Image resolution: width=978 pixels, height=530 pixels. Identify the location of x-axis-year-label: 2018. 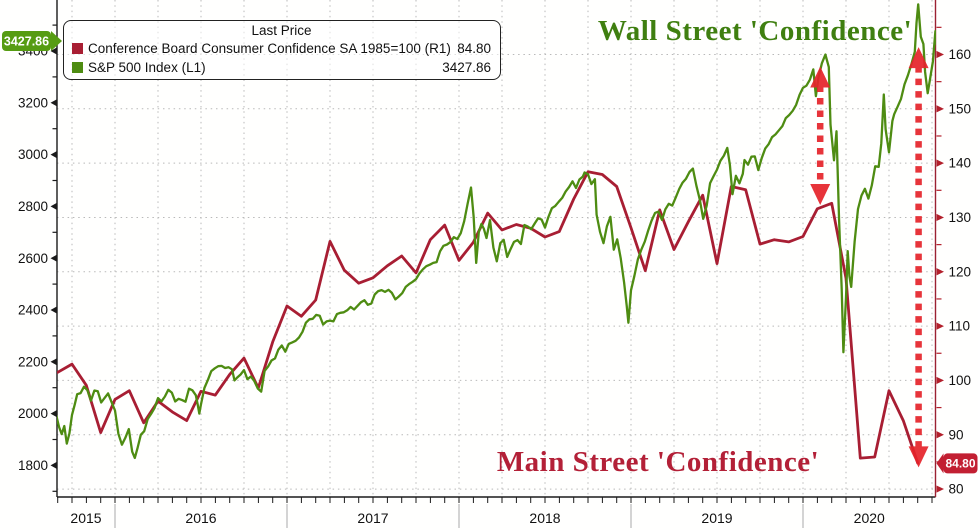
(544, 518).